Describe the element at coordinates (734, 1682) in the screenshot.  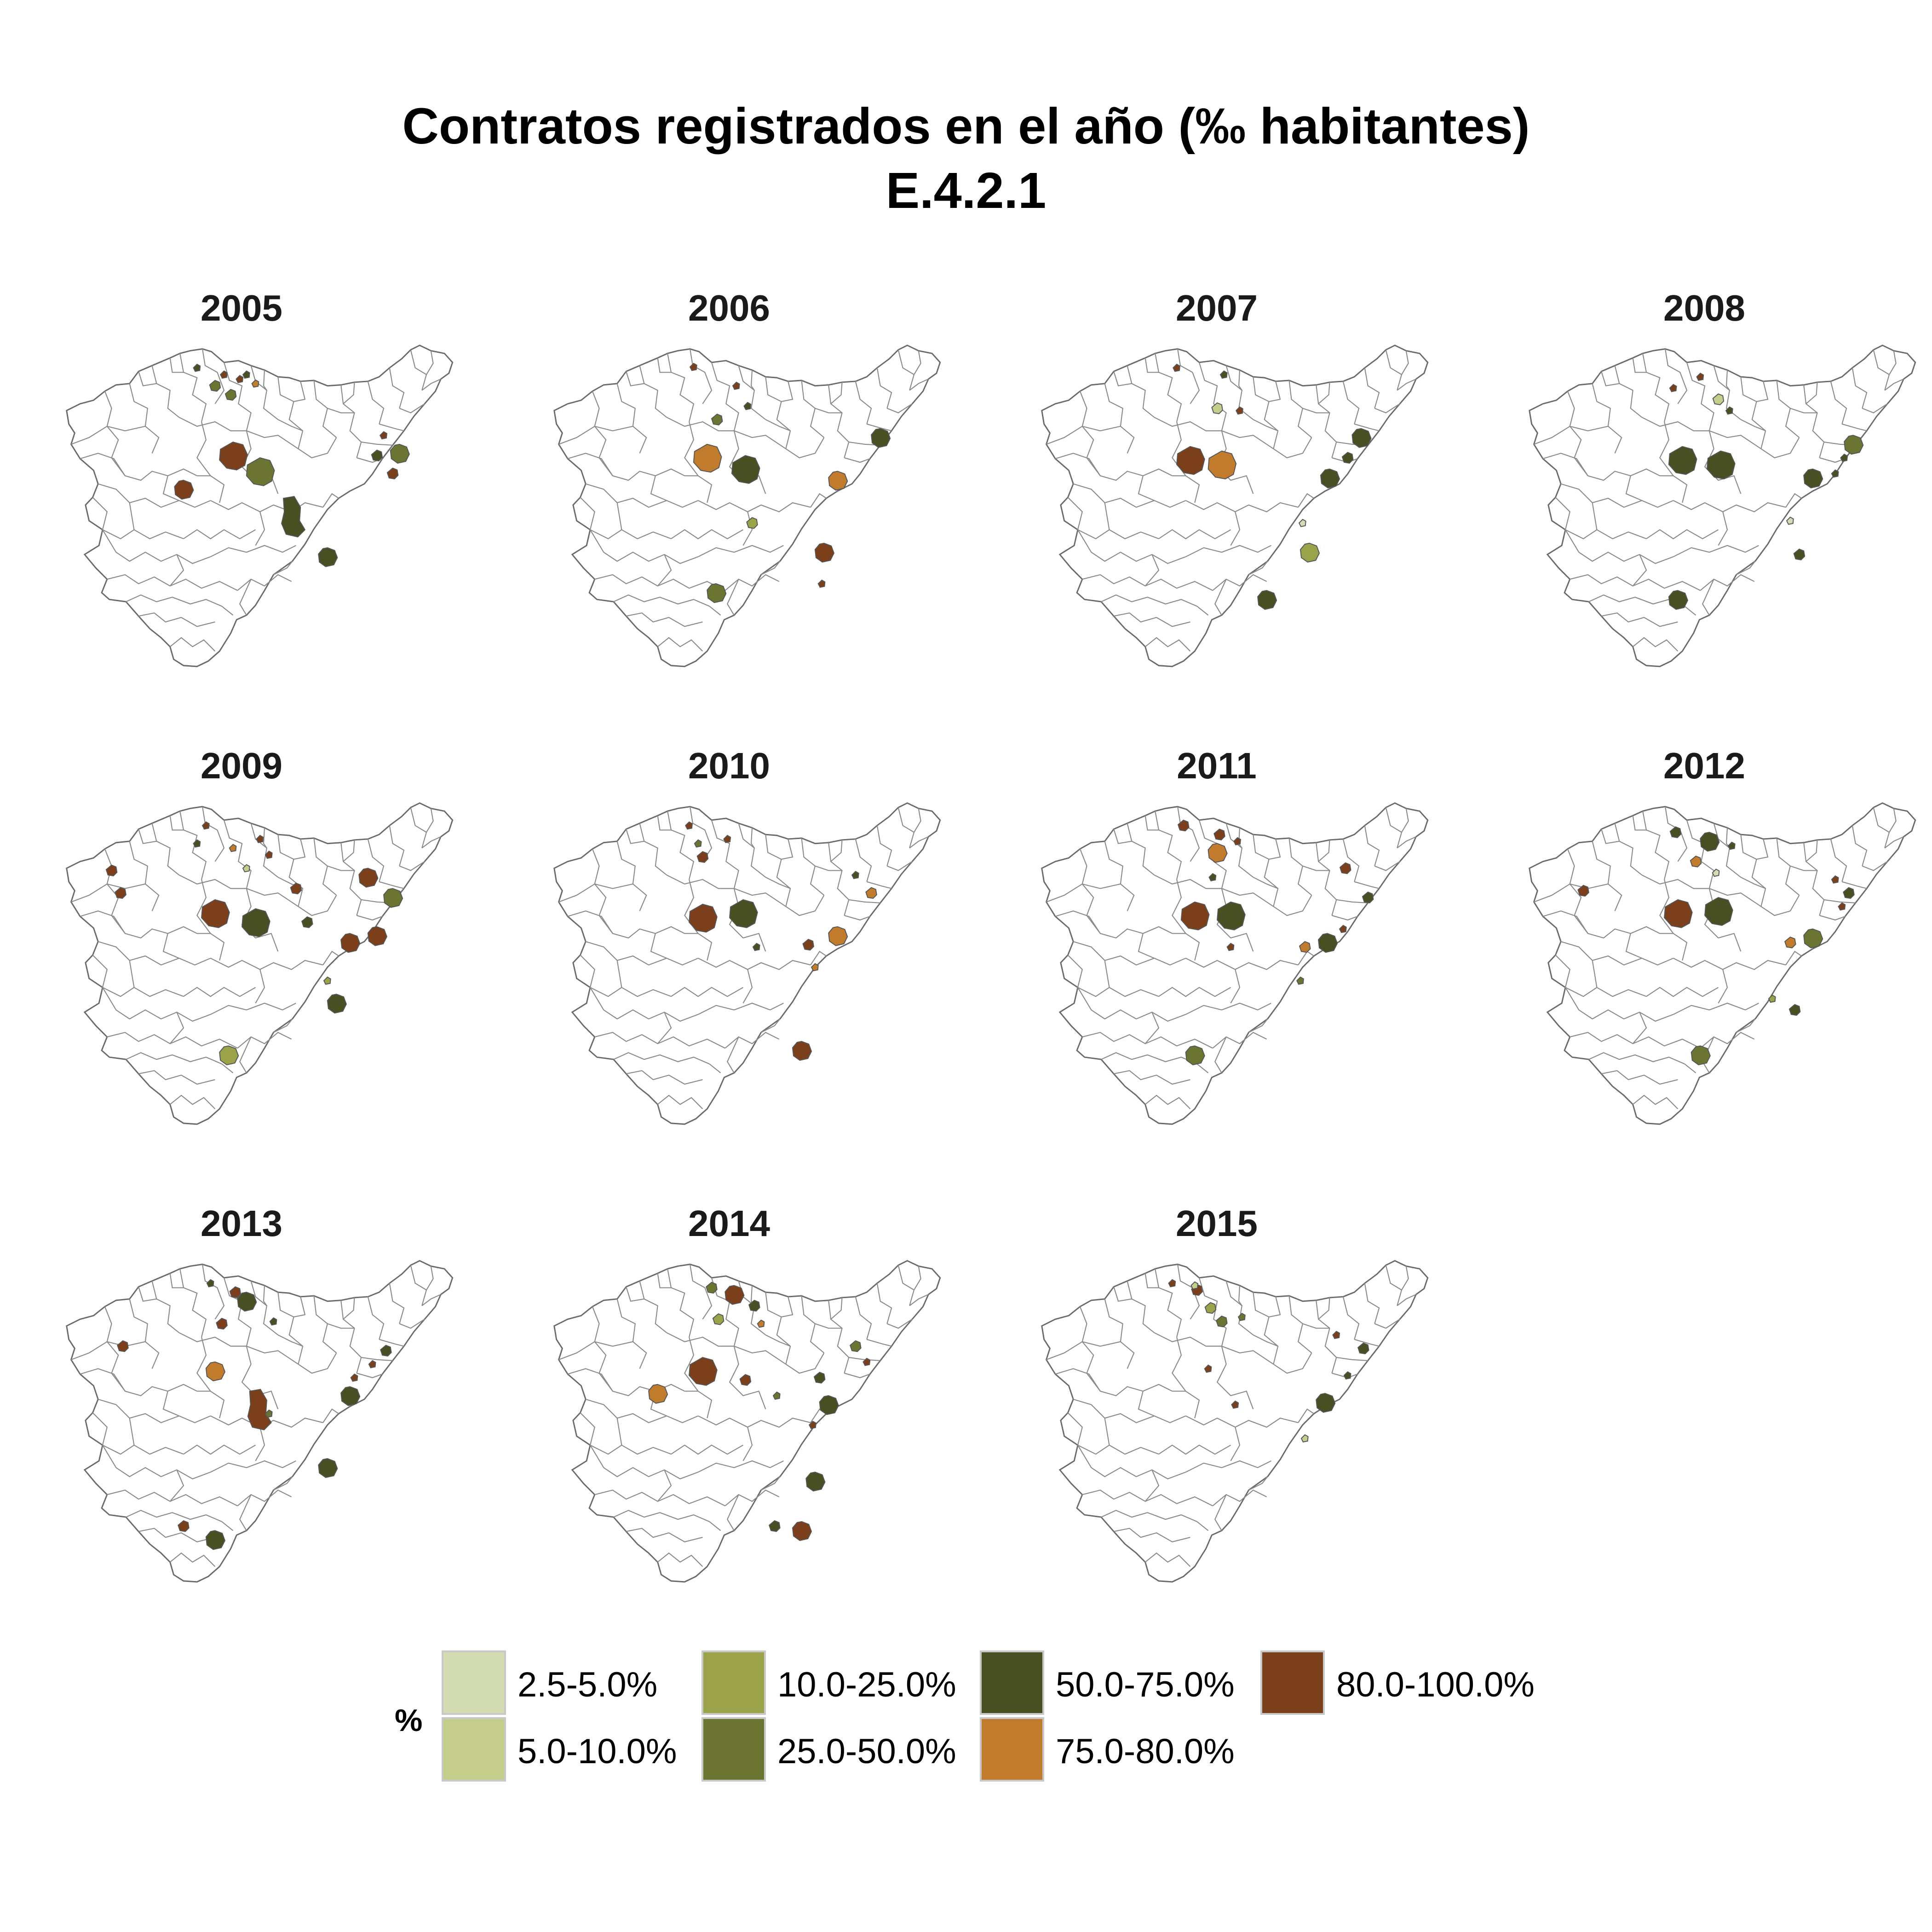
I see `legend-swatch` at that location.